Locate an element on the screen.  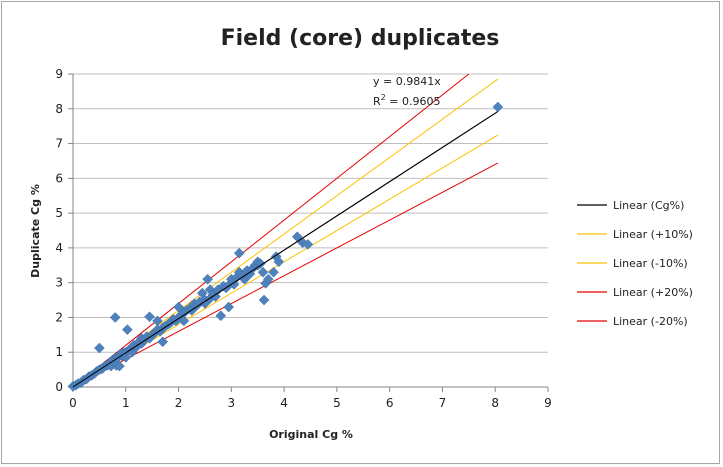
chart-title: Field (core) duplicates is located at coordinates (360, 38).